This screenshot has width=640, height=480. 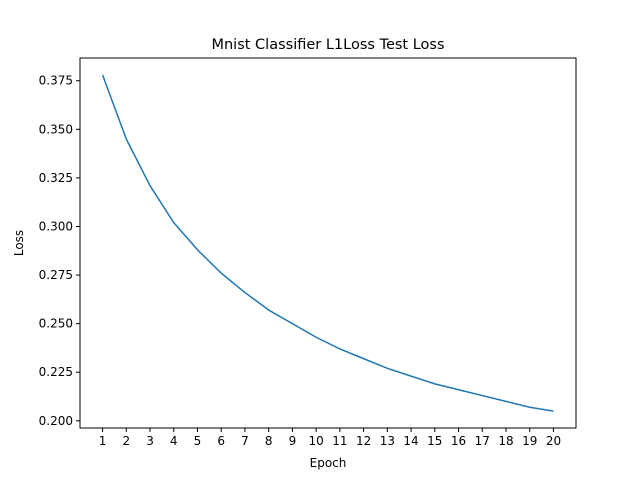 I want to click on x-tick-label: 12, so click(x=363, y=441).